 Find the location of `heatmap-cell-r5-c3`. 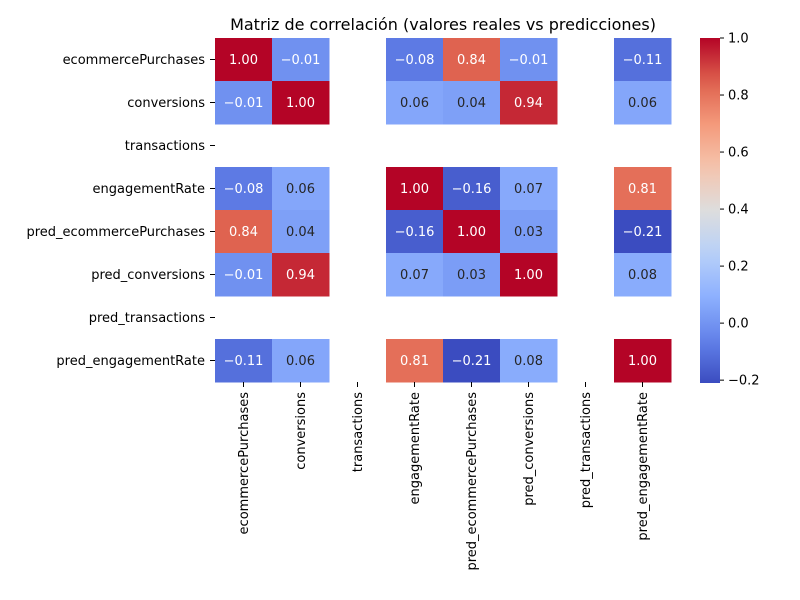

heatmap-cell-r5-c3 is located at coordinates (415, 275).